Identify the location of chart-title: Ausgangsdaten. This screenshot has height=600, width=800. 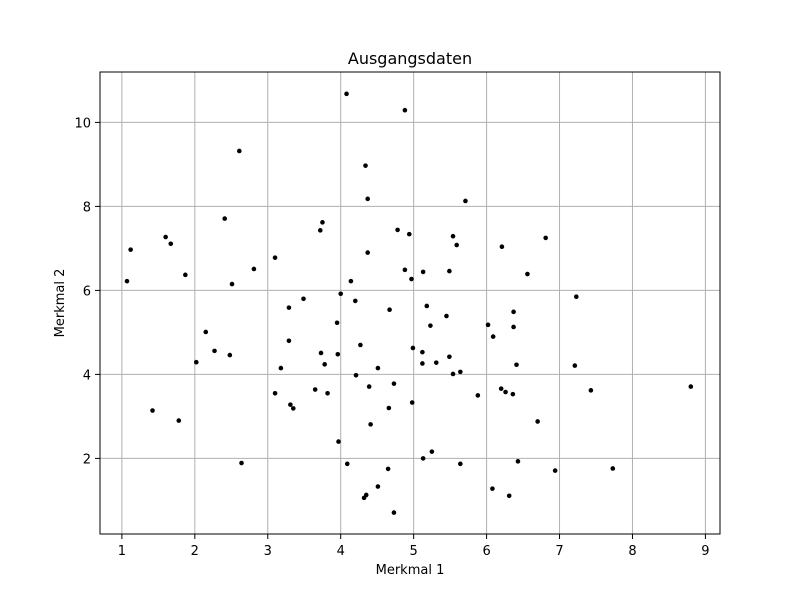
(410, 58).